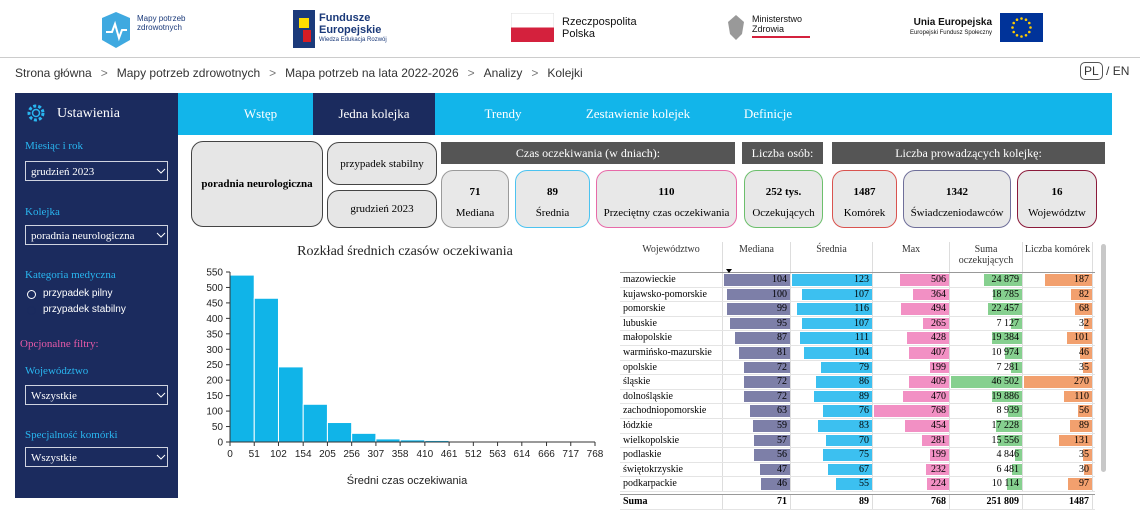  I want to click on period-box: grudzień 2023, so click(382, 209).